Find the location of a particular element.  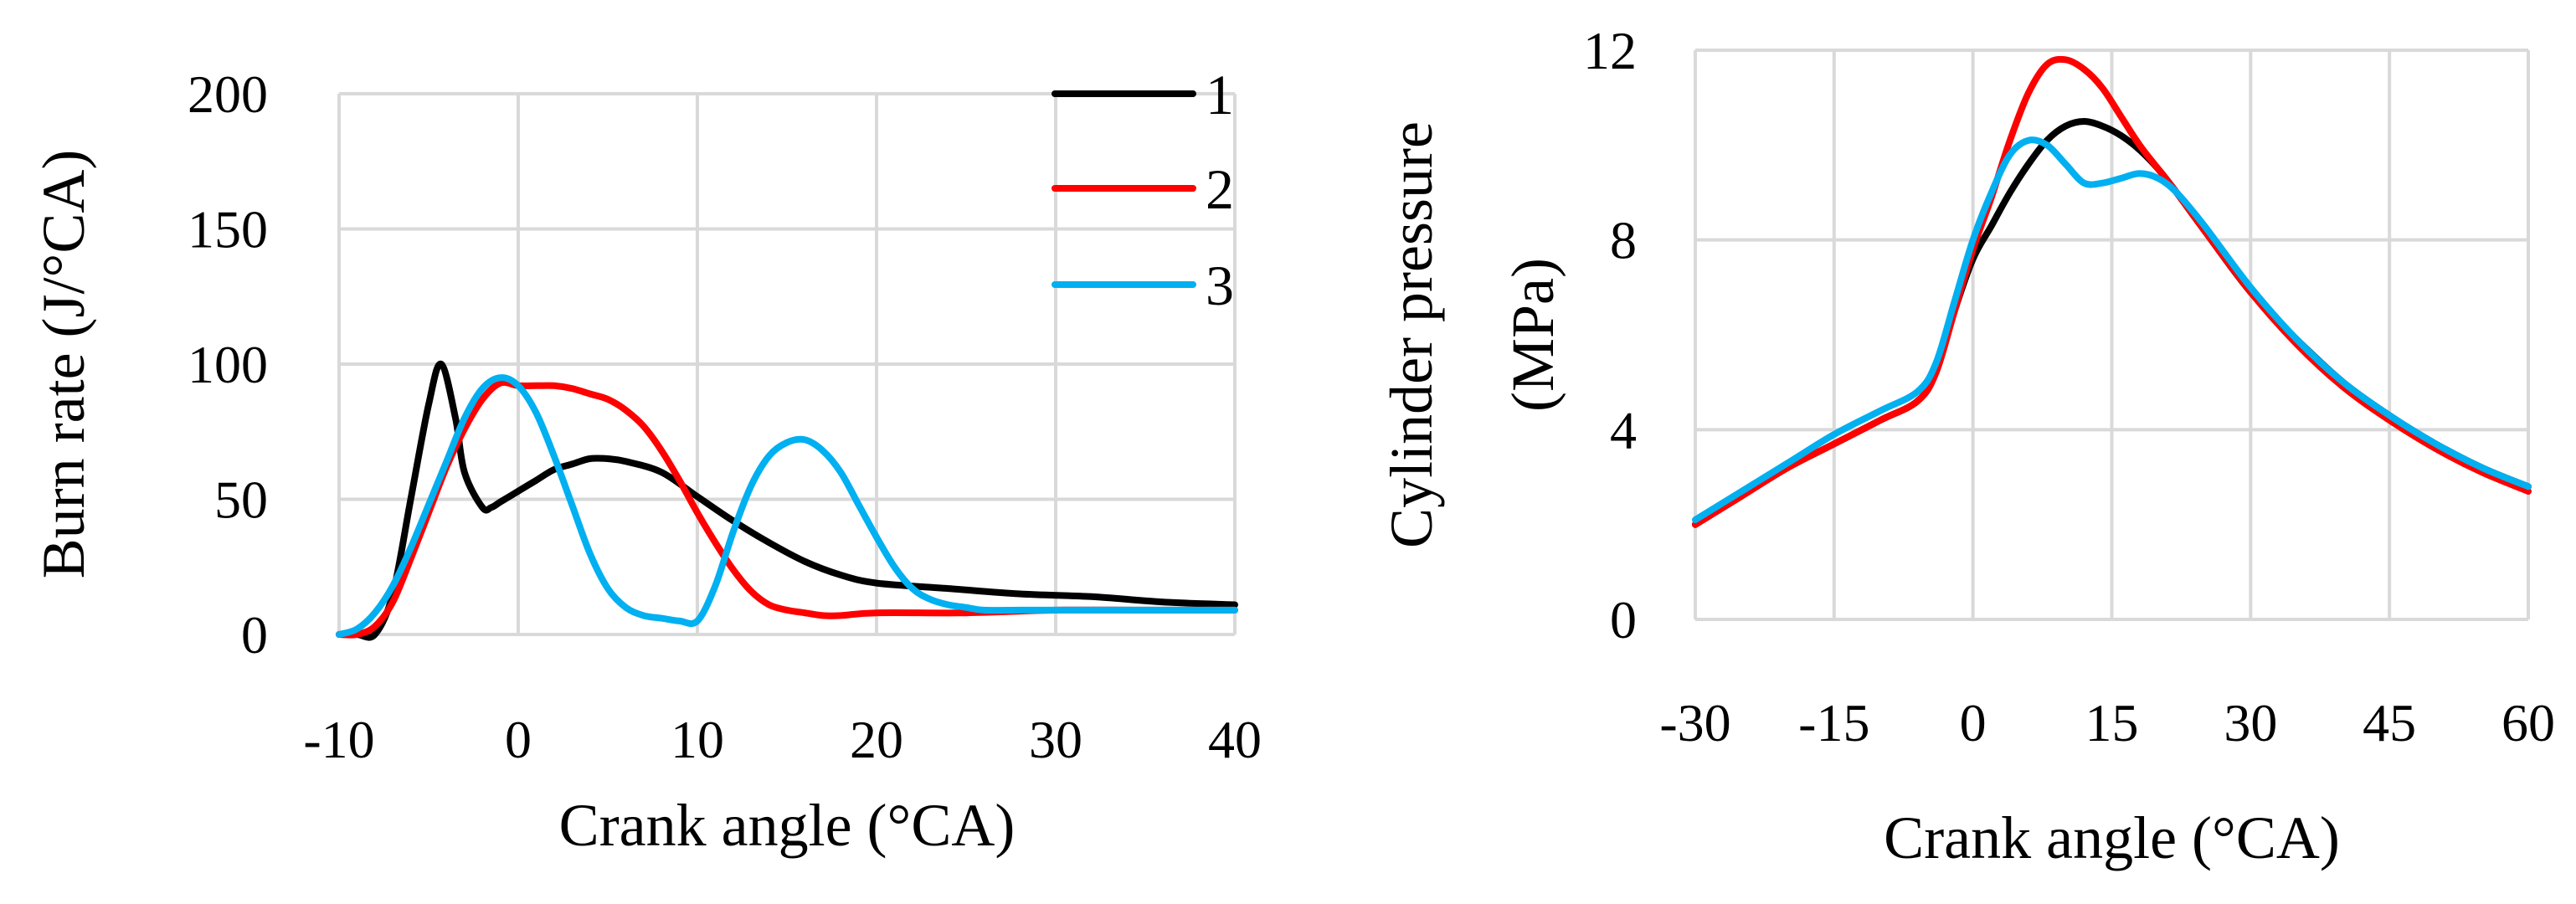

burn-rate-y-tick-label: 50 is located at coordinates (241, 500).